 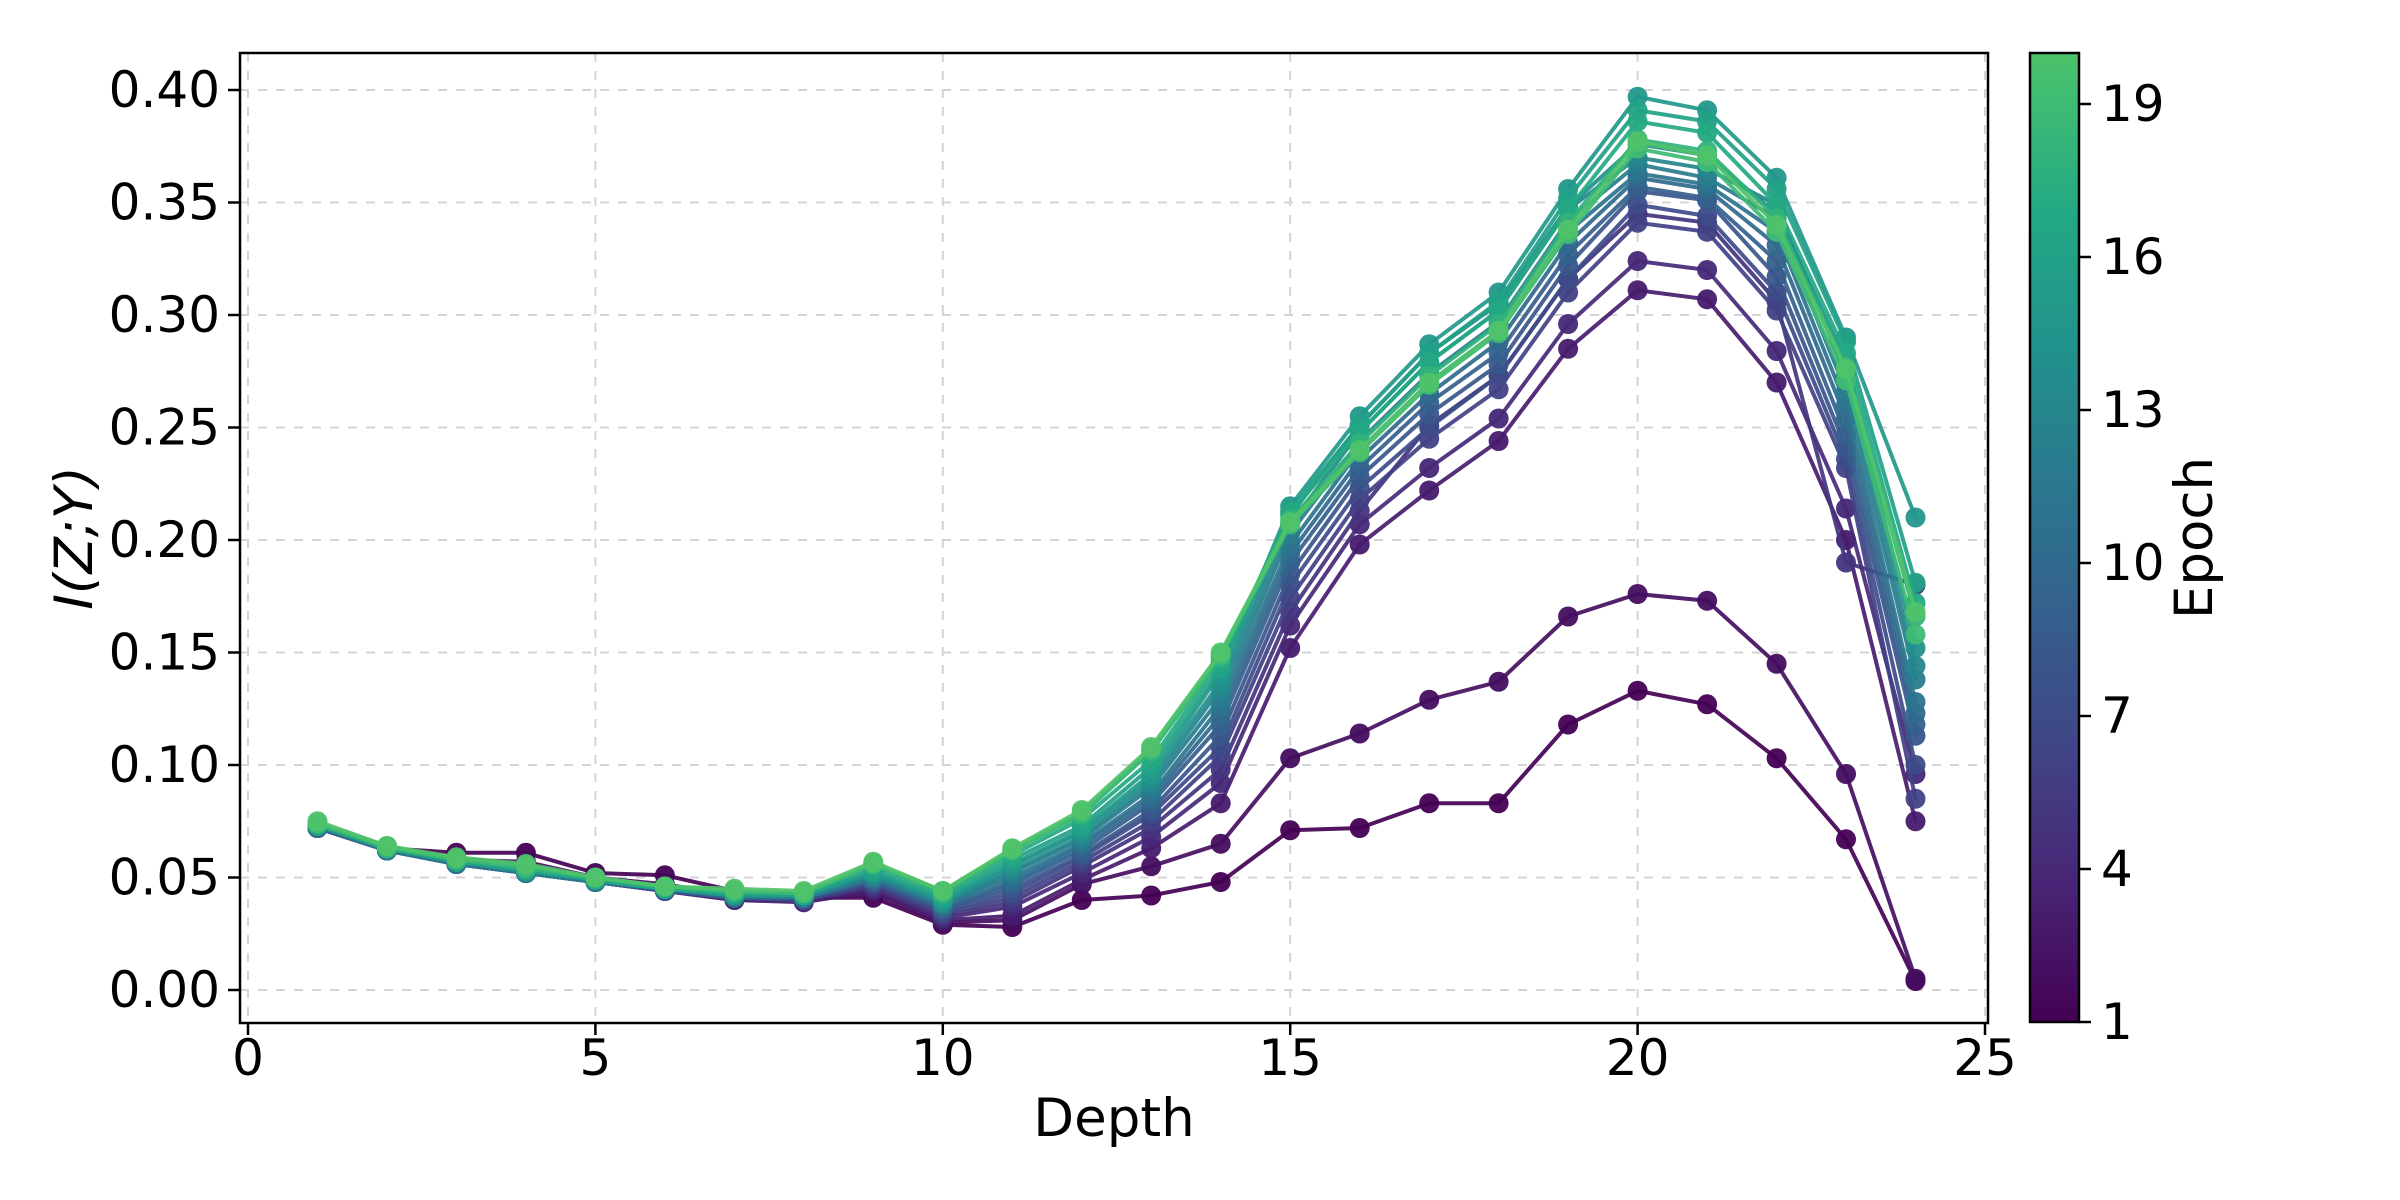 What do you see at coordinates (164, 203) in the screenshot?
I see `y-tick-label: 0.35` at bounding box center [164, 203].